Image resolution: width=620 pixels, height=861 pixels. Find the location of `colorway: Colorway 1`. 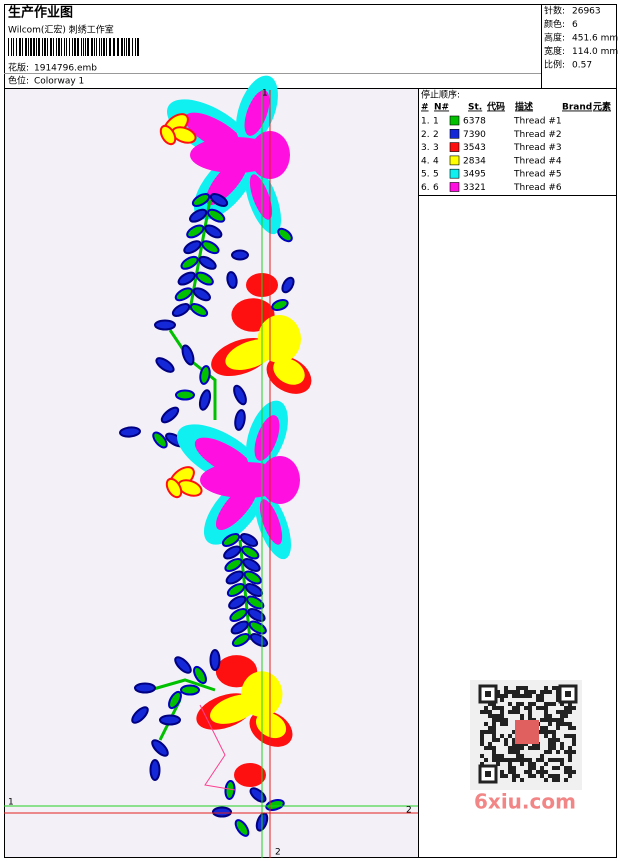

colorway: Colorway 1 is located at coordinates (59, 82).